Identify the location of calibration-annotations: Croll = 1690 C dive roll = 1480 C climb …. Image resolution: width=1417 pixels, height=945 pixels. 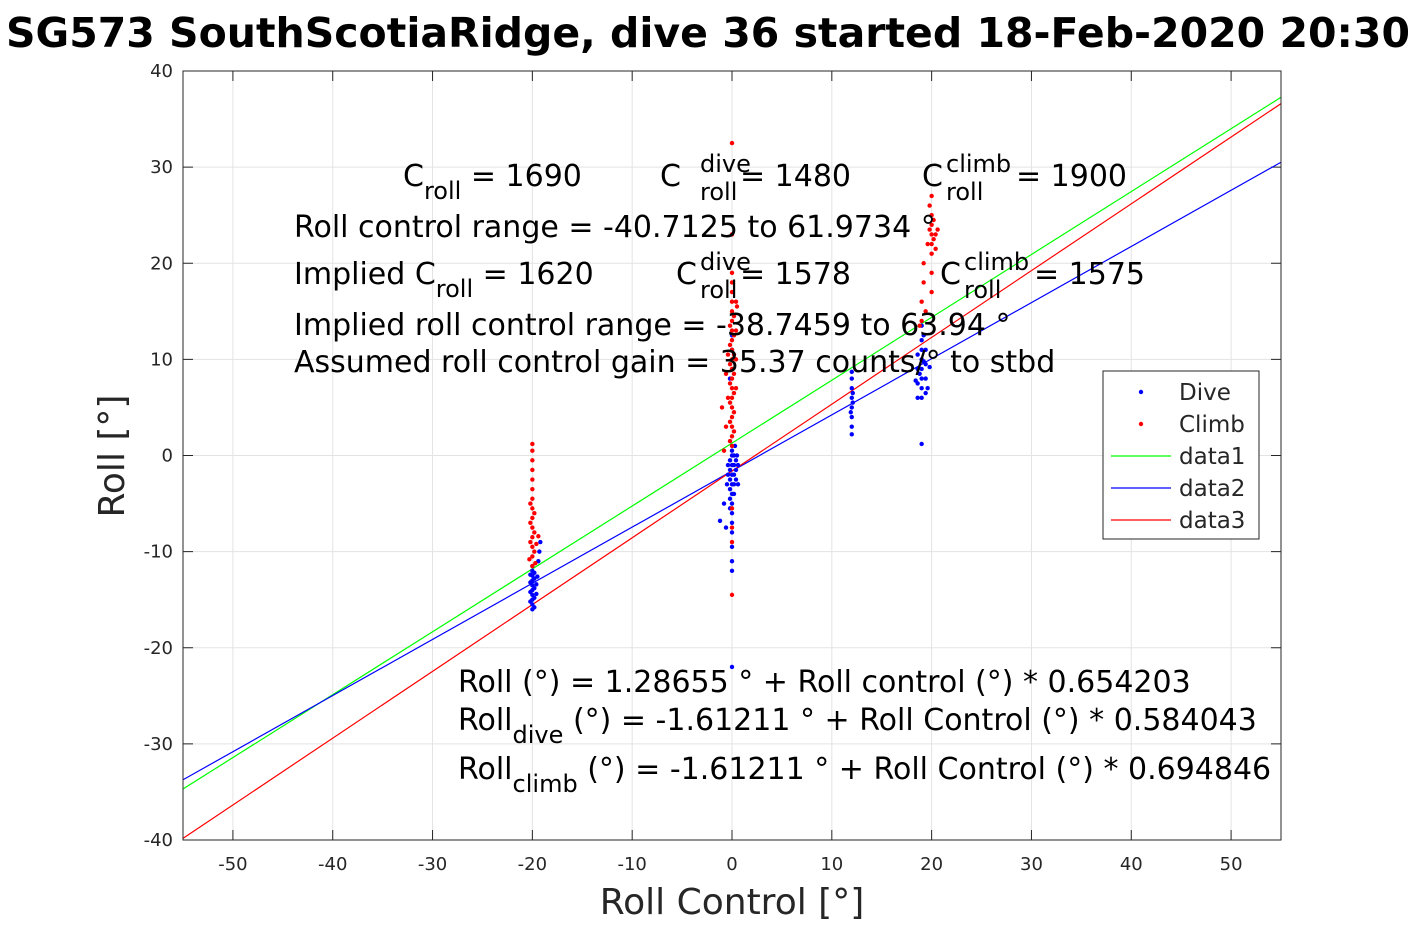
(719, 265).